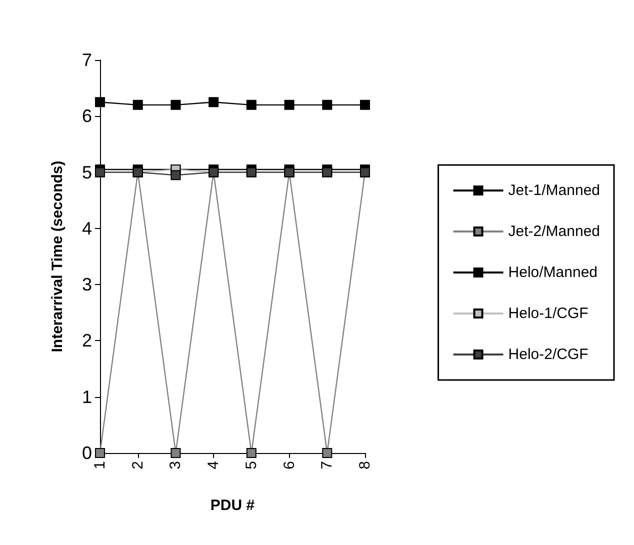 The width and height of the screenshot is (634, 545). Describe the element at coordinates (553, 272) in the screenshot. I see `legend-label: Helo/Manned` at that location.